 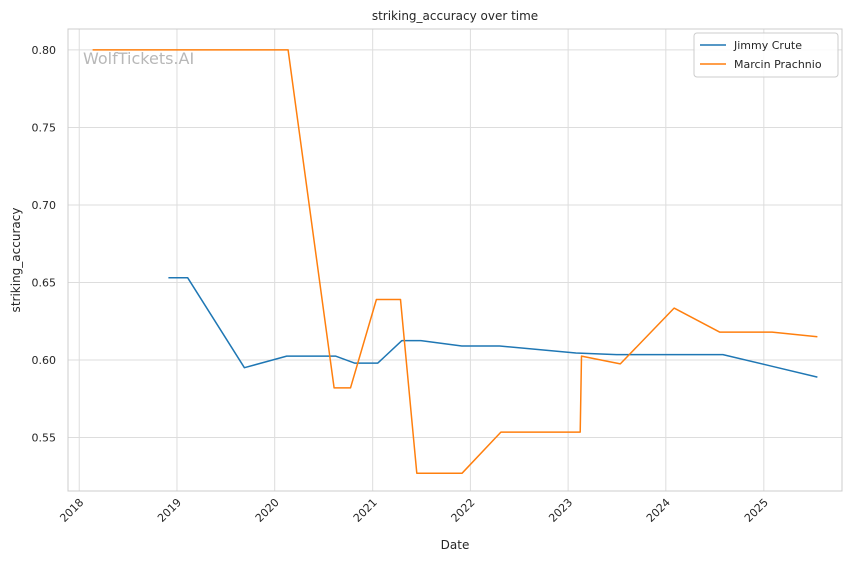 I want to click on x-tick-label: 2020, so click(x=267, y=510).